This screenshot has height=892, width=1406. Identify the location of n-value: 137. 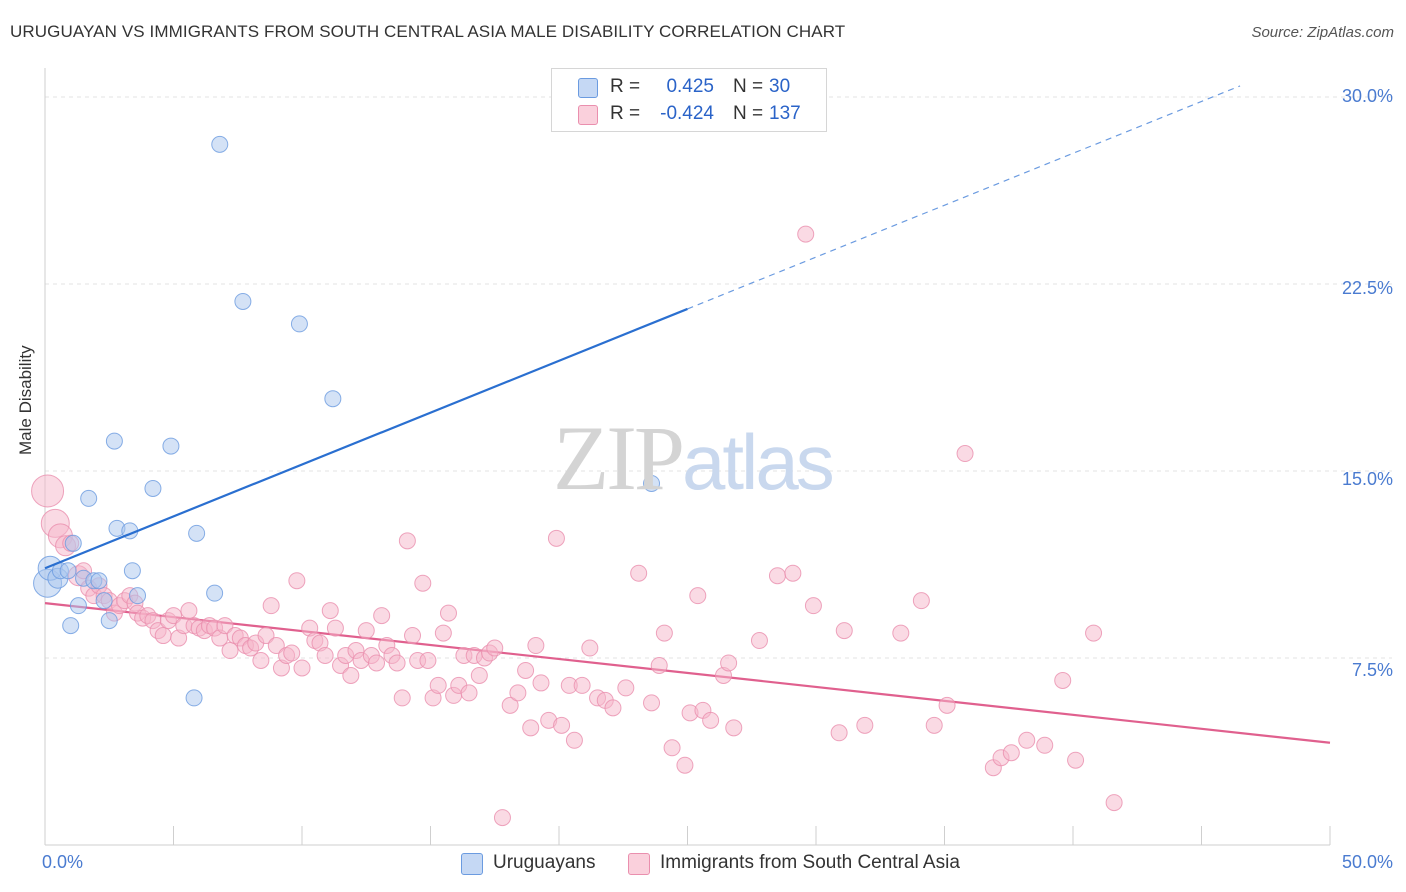
(785, 113).